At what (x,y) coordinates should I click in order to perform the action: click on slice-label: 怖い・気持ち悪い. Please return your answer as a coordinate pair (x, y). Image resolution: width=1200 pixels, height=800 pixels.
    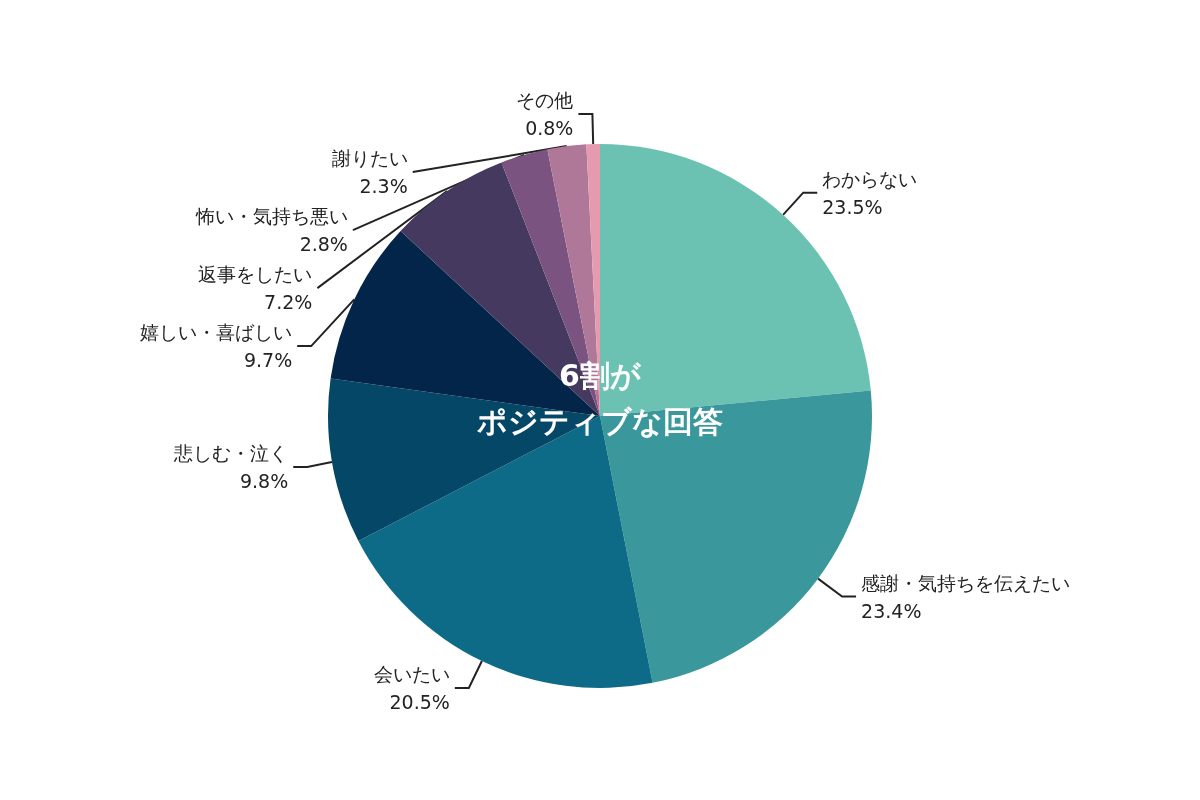
    Looking at the image, I should click on (271, 216).